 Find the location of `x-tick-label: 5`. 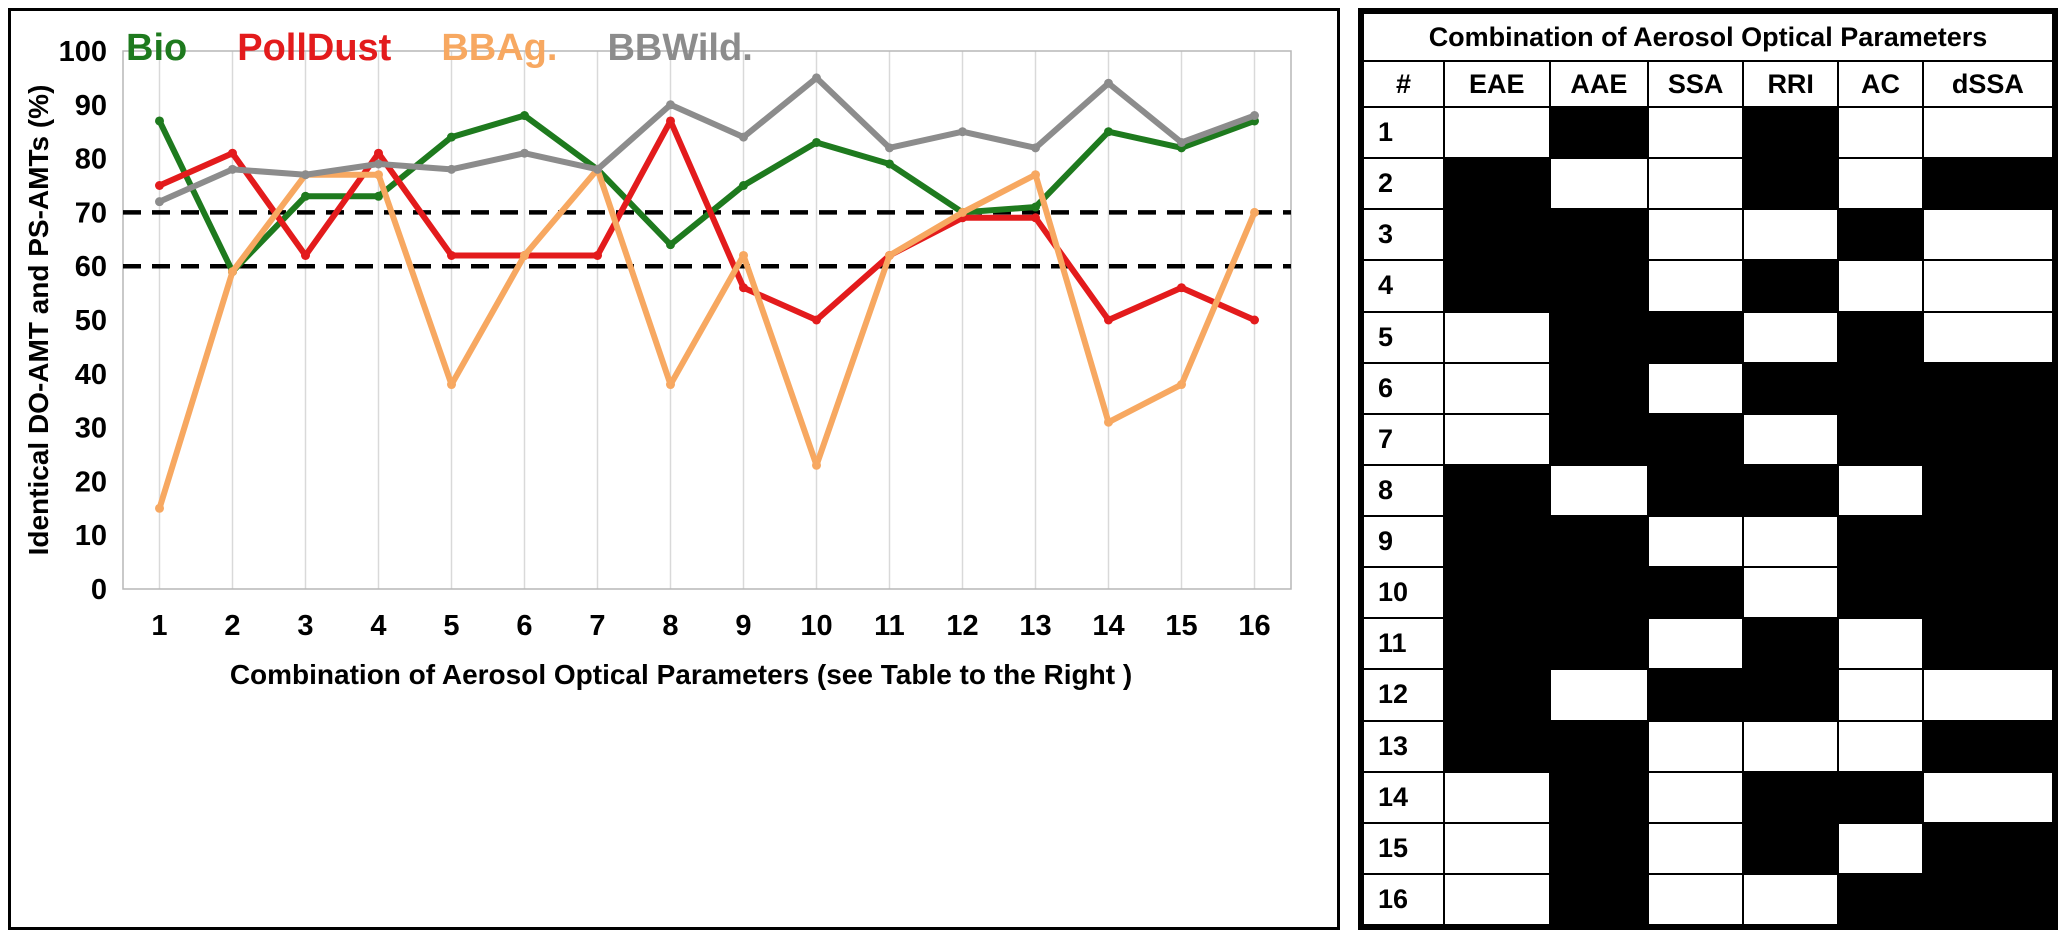

x-tick-label: 5 is located at coordinates (451, 626).